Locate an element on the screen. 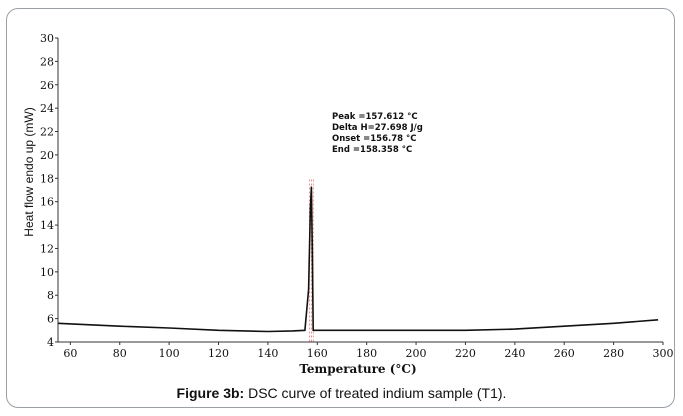 Image resolution: width=683 pixels, height=416 pixels. caption-label: Figure 3b: is located at coordinates (210, 393).